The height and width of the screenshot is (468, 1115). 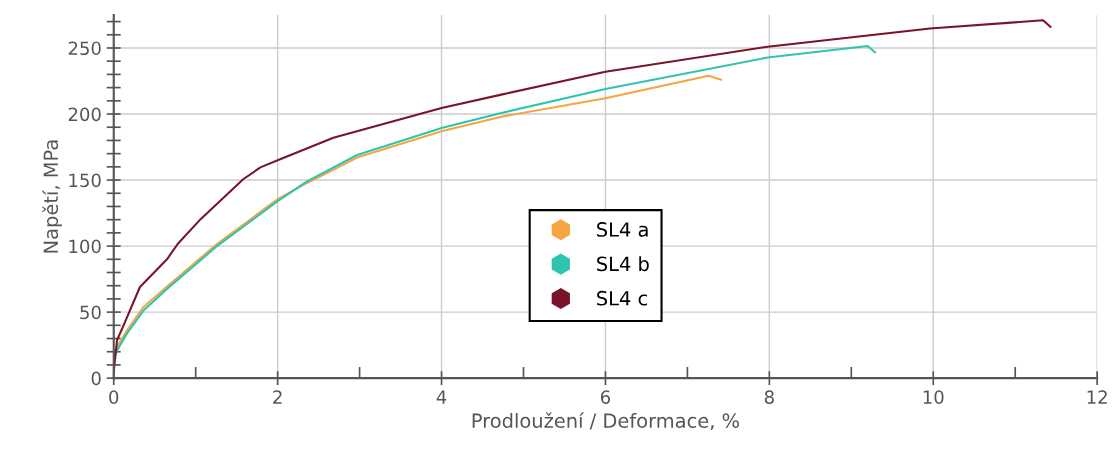 What do you see at coordinates (441, 397) in the screenshot?
I see `x-tick-label: 4` at bounding box center [441, 397].